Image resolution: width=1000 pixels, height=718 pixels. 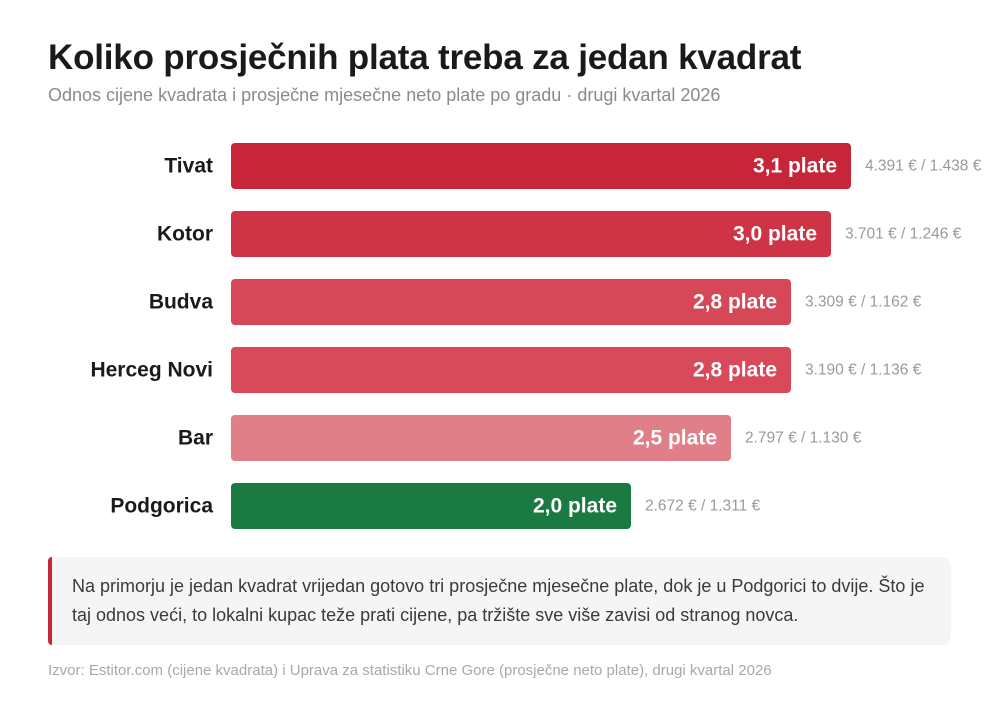 I want to click on bar-herceg-novi, so click(x=511, y=370).